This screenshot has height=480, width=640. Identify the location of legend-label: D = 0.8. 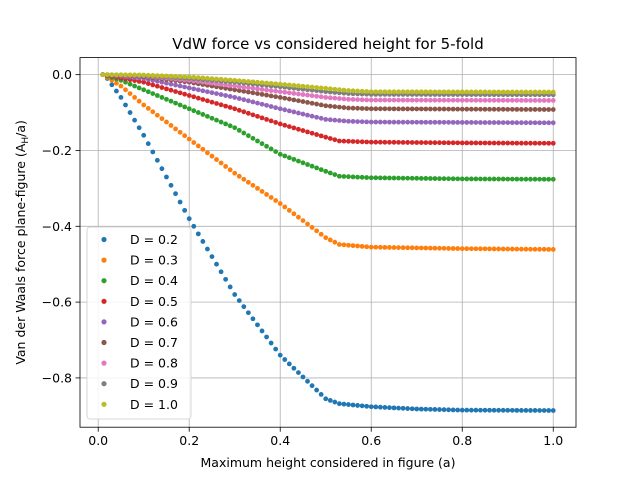
(154, 363).